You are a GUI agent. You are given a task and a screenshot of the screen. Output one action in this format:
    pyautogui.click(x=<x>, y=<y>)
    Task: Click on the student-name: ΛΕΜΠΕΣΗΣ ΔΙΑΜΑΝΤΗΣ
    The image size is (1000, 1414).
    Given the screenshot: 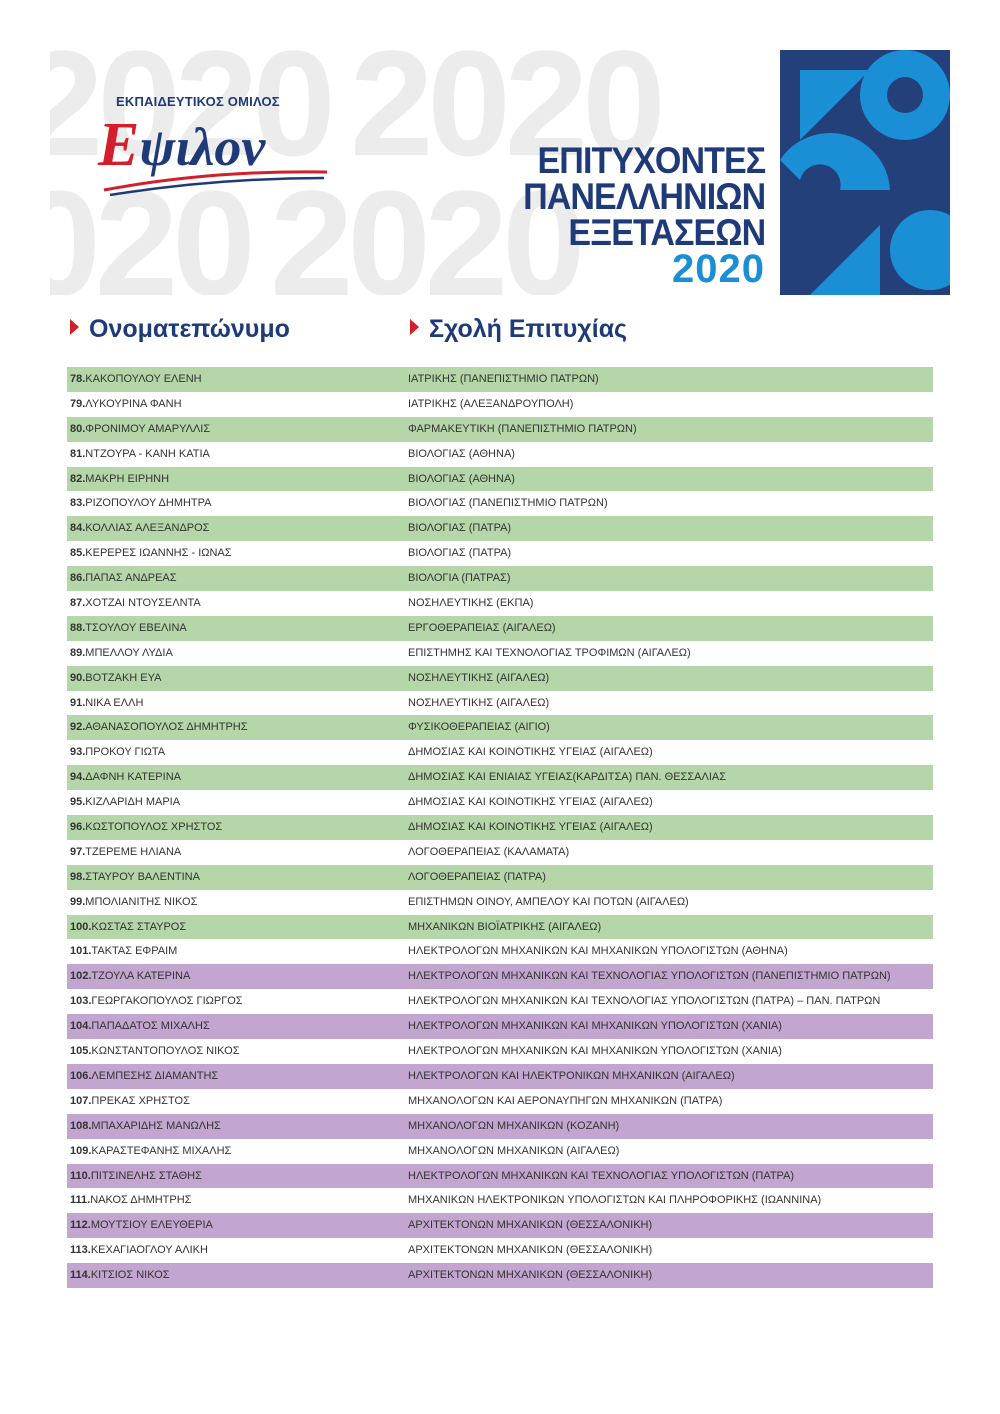 What is the action you would take?
    pyautogui.click(x=155, y=1075)
    